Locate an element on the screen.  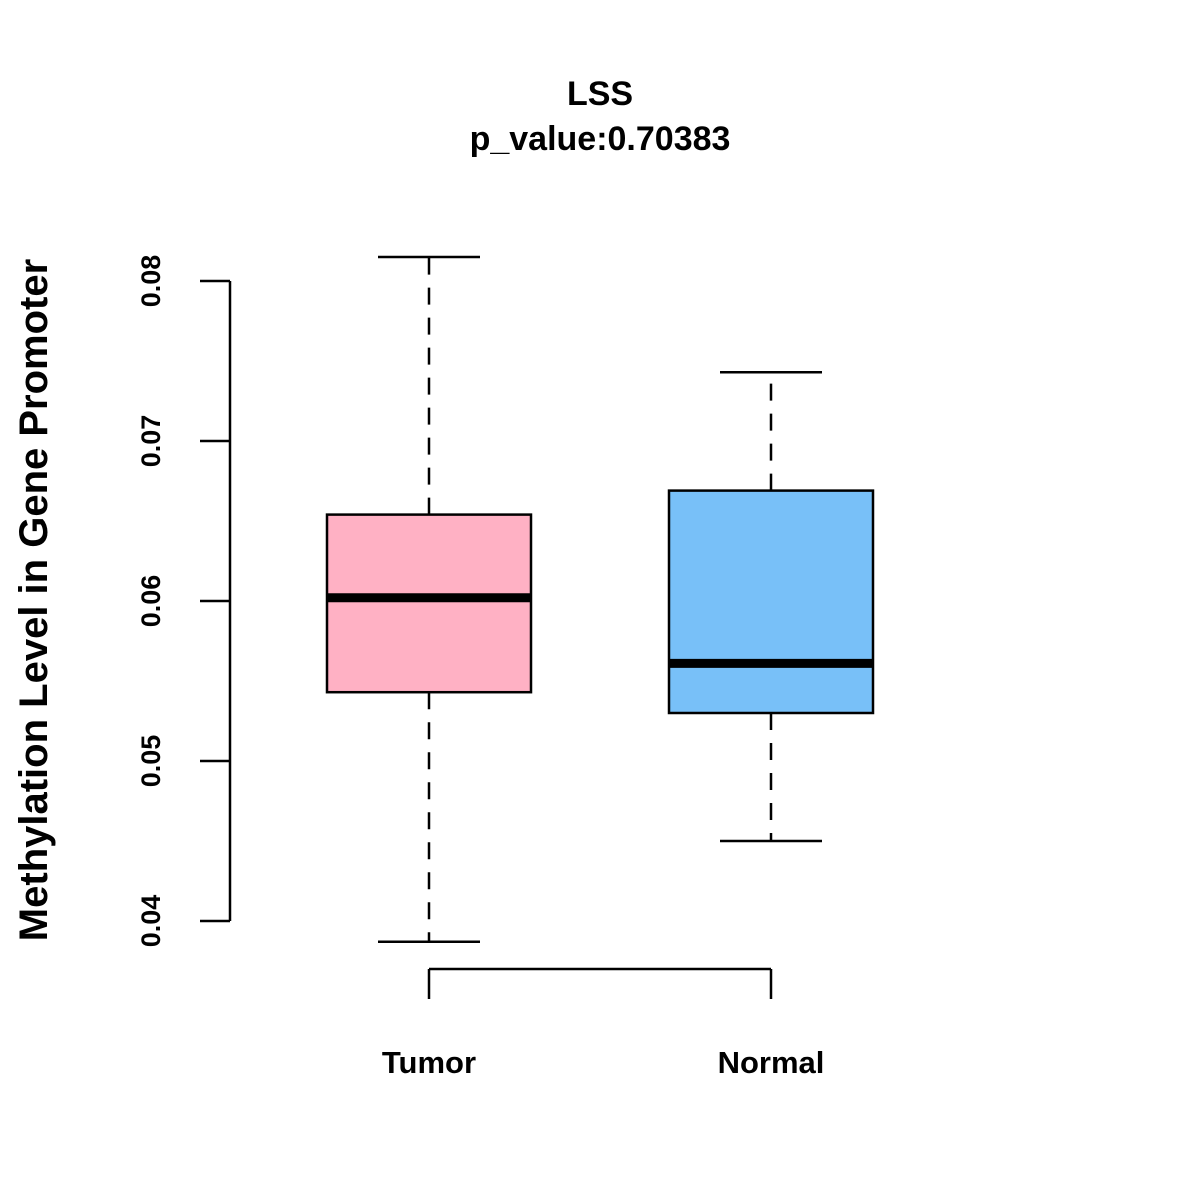
box-tumor is located at coordinates (429, 599).